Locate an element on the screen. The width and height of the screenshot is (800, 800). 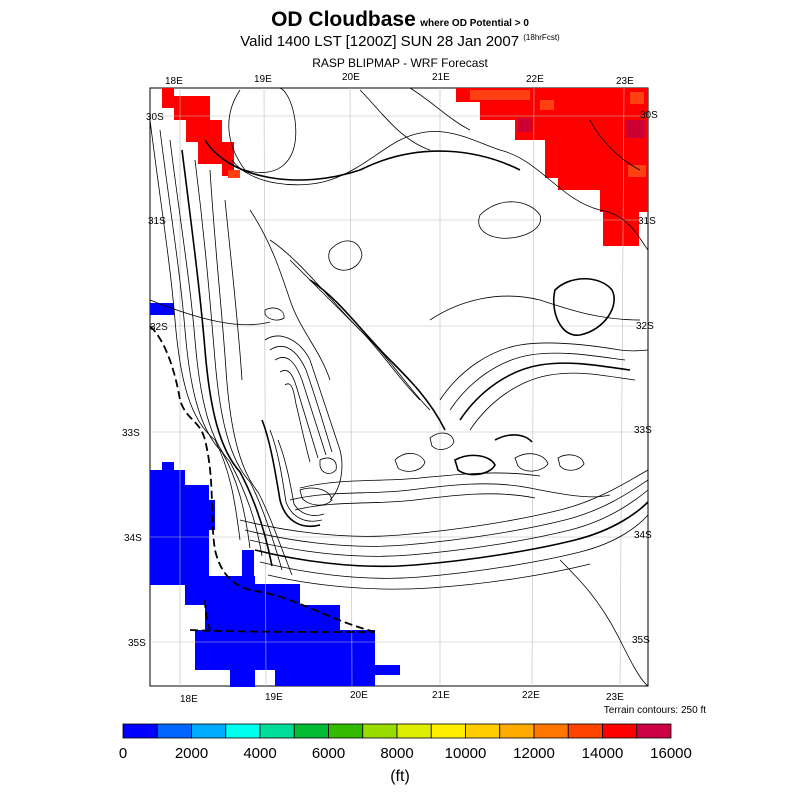
colorbar-tick-label: 14000 is located at coordinates (603, 753).